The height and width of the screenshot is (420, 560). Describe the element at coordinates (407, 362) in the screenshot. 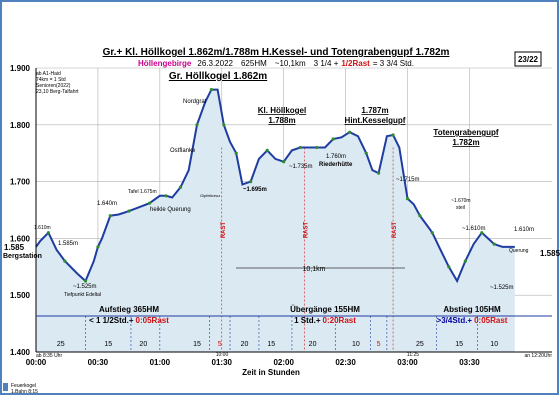

I see `x-tick-label: 03:00` at that location.